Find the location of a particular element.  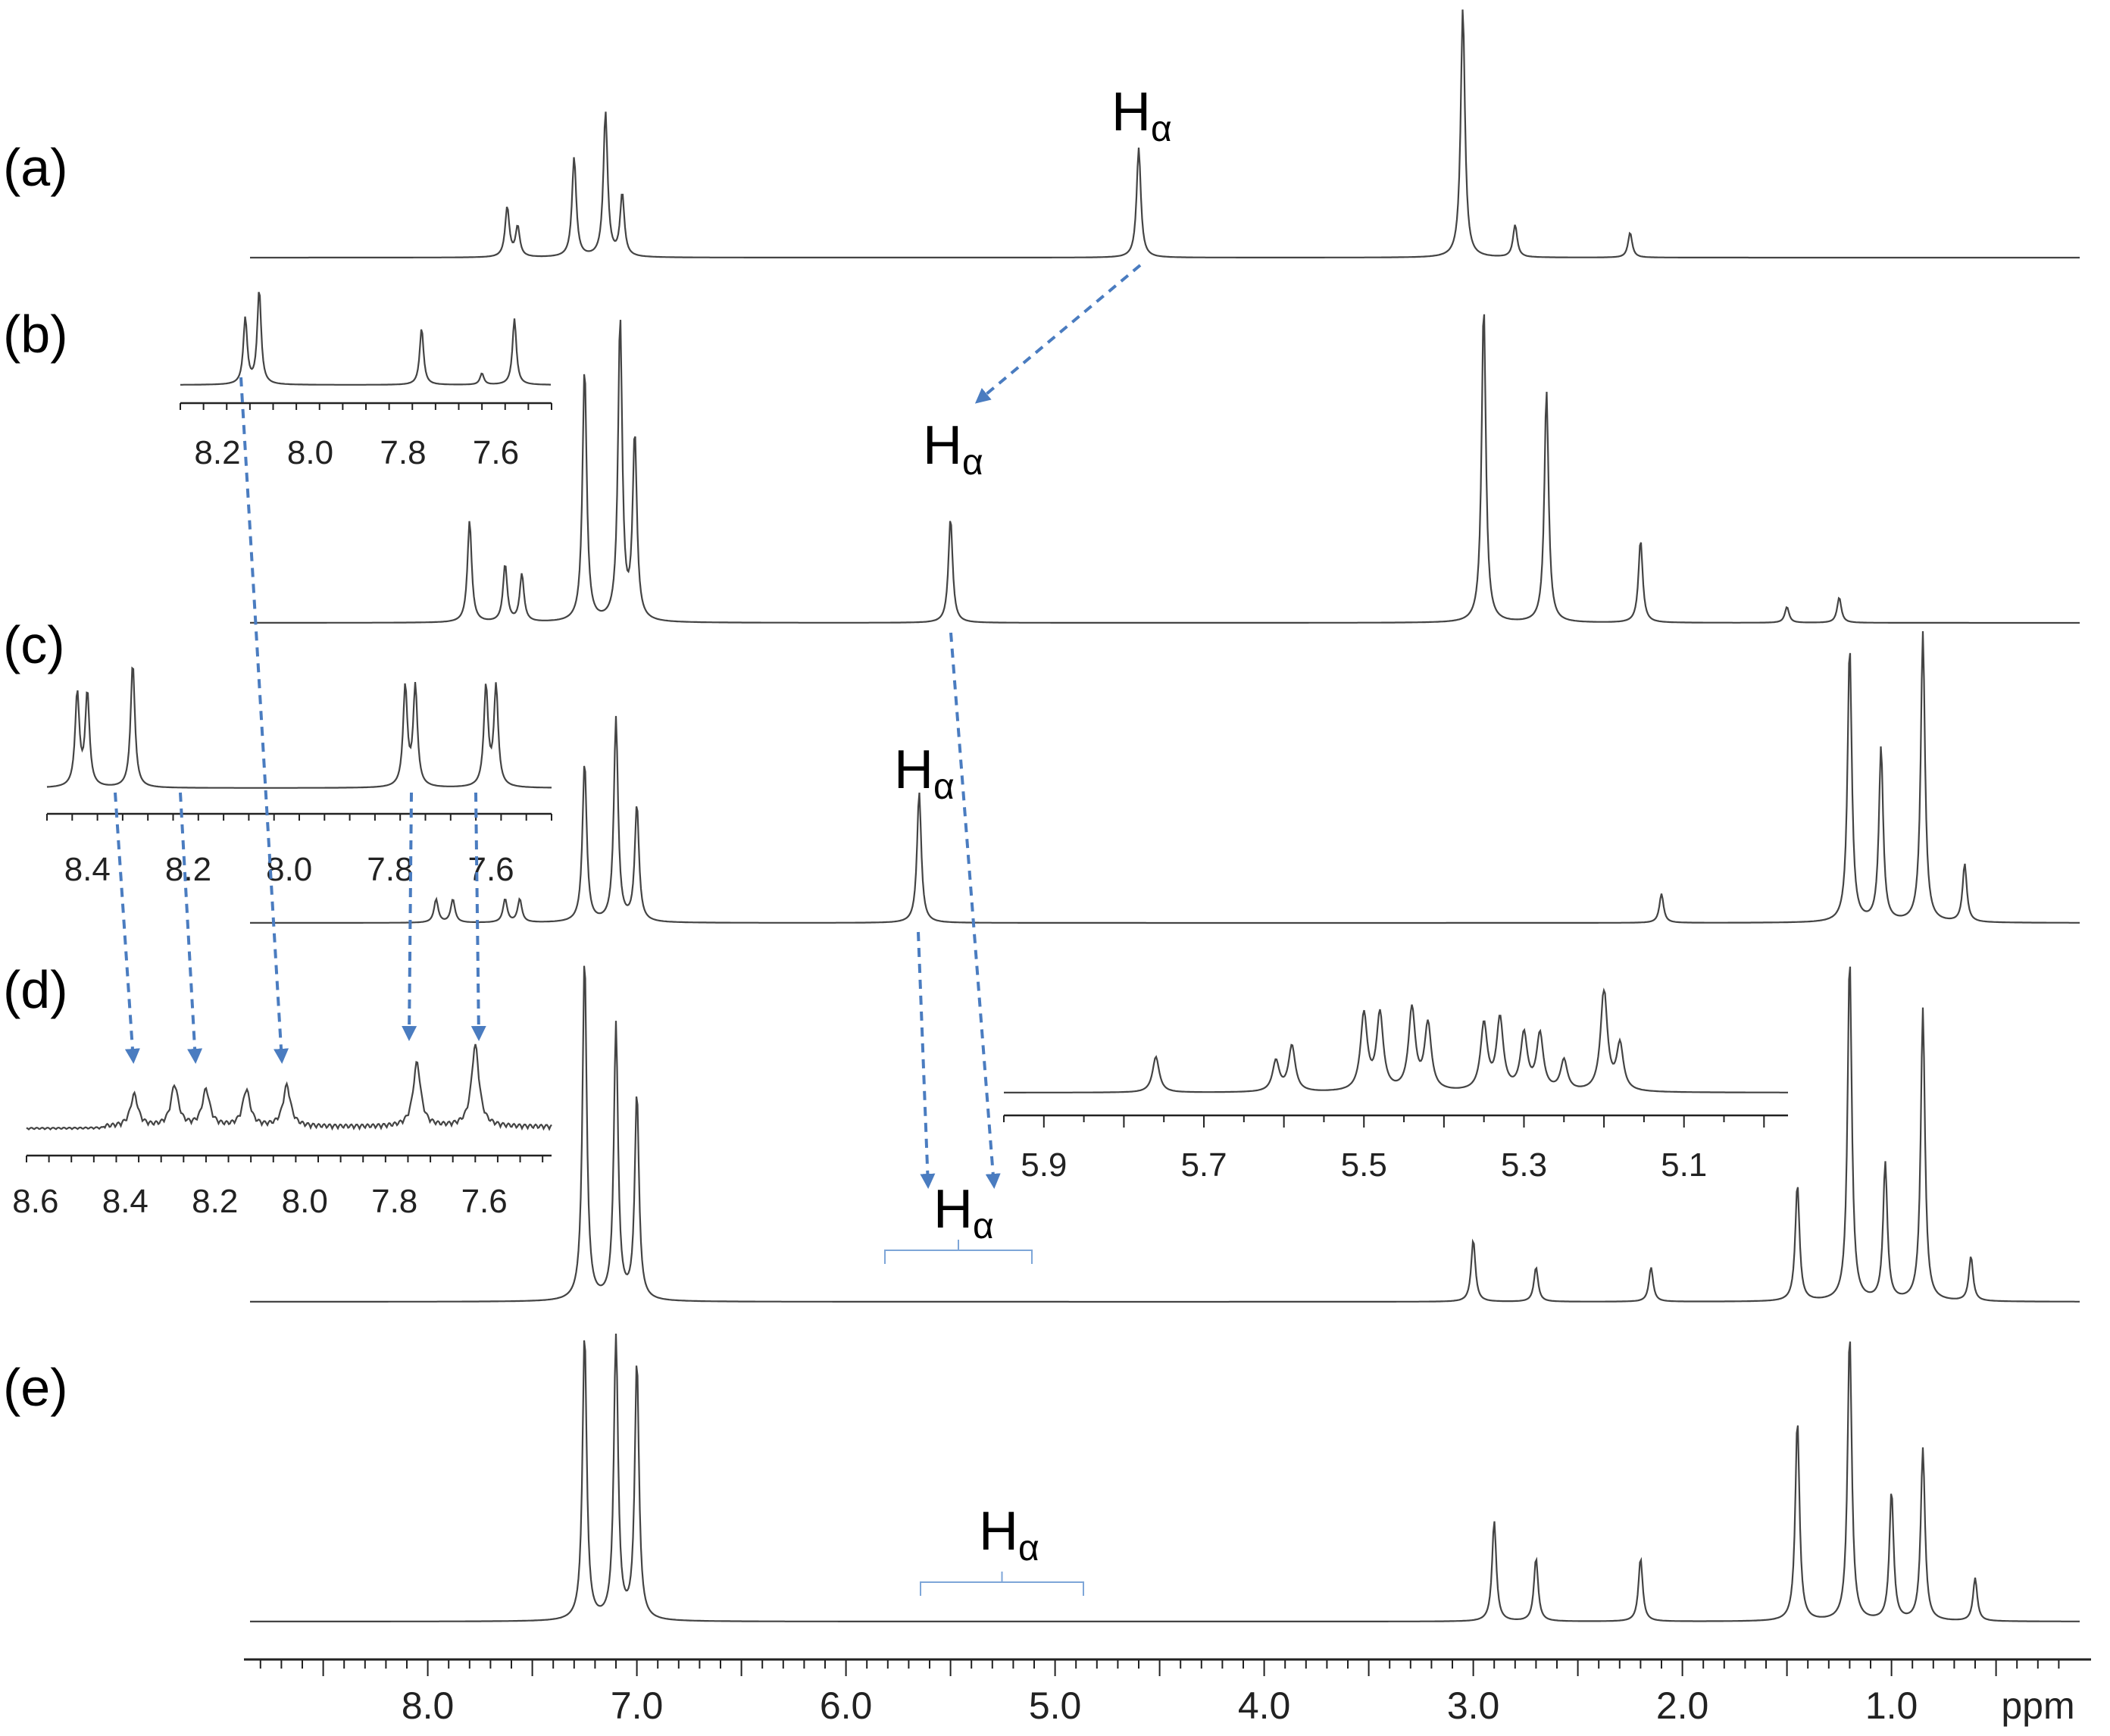

x-tick-label: 5.0 is located at coordinates (1055, 1705).